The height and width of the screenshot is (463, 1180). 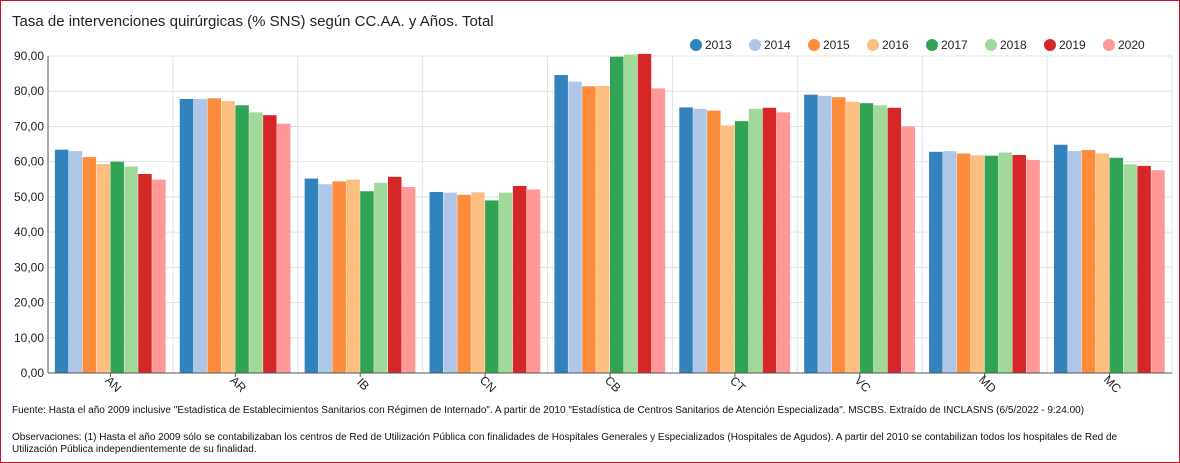 I want to click on bar-AR-2020, so click(x=284, y=248).